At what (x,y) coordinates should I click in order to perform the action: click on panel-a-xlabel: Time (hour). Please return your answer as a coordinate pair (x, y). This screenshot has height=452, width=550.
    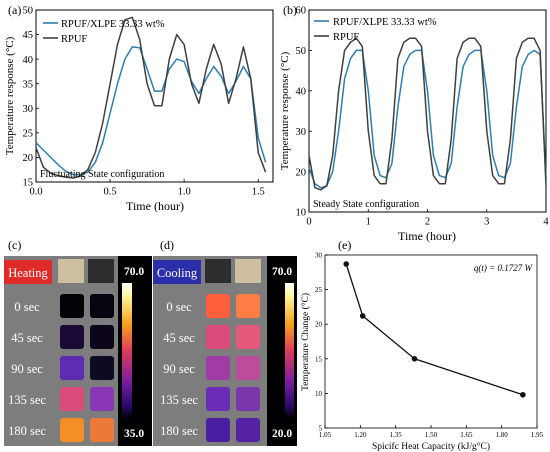
    Looking at the image, I should click on (155, 206).